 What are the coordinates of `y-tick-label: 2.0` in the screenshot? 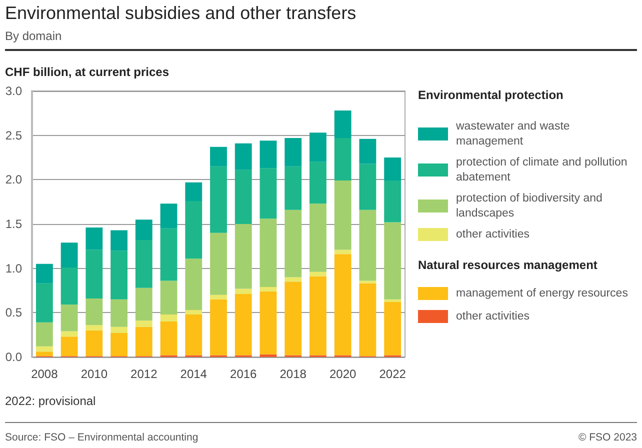 It's located at (13, 179).